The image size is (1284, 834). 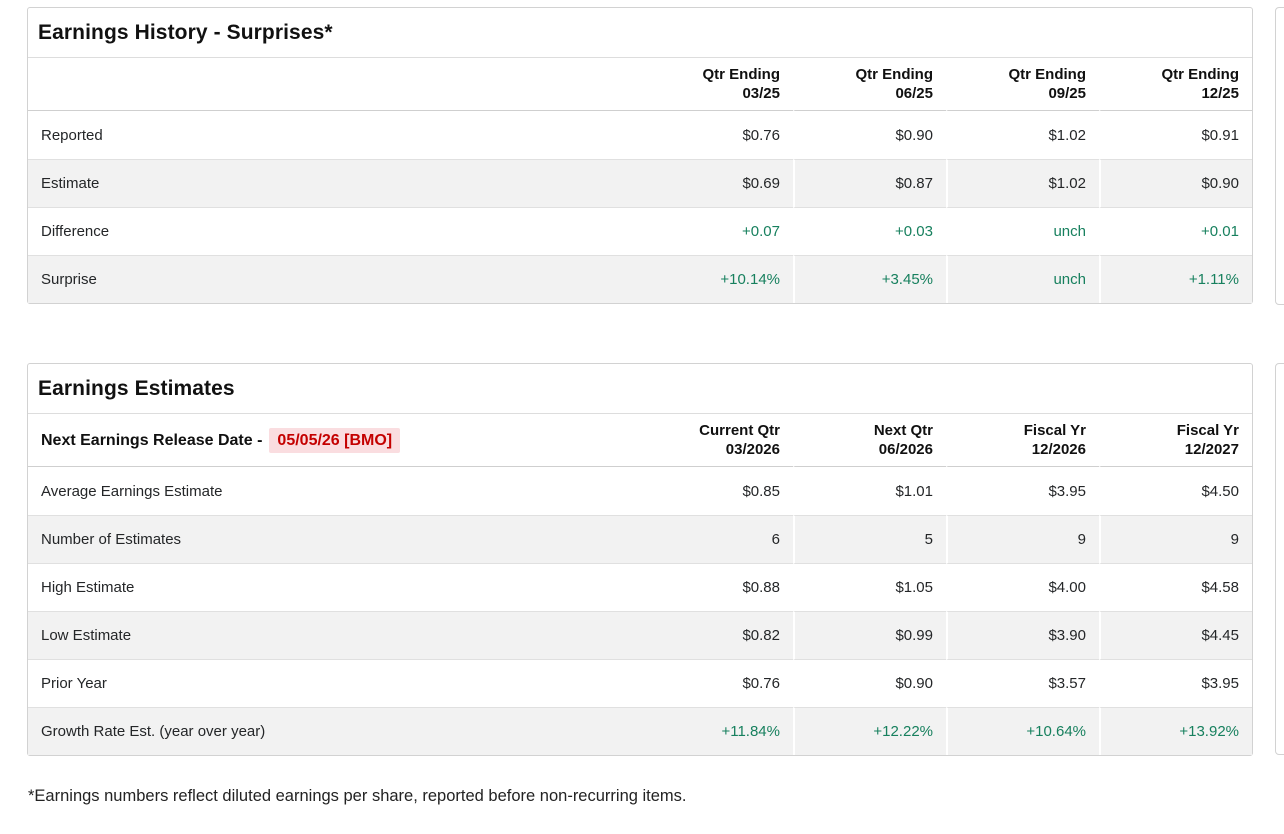 I want to click on cell-value: +1.11%, so click(x=1175, y=279).